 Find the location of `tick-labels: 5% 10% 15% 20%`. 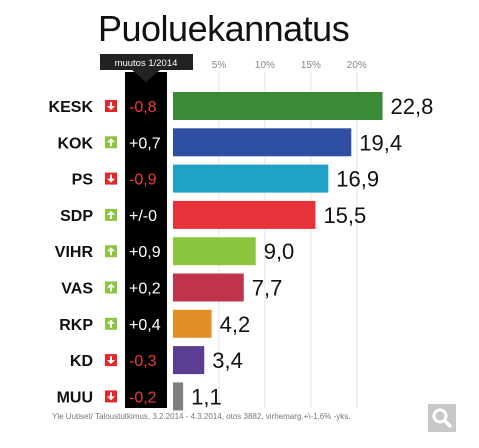

tick-labels: 5% 10% 15% 20% is located at coordinates (289, 65).